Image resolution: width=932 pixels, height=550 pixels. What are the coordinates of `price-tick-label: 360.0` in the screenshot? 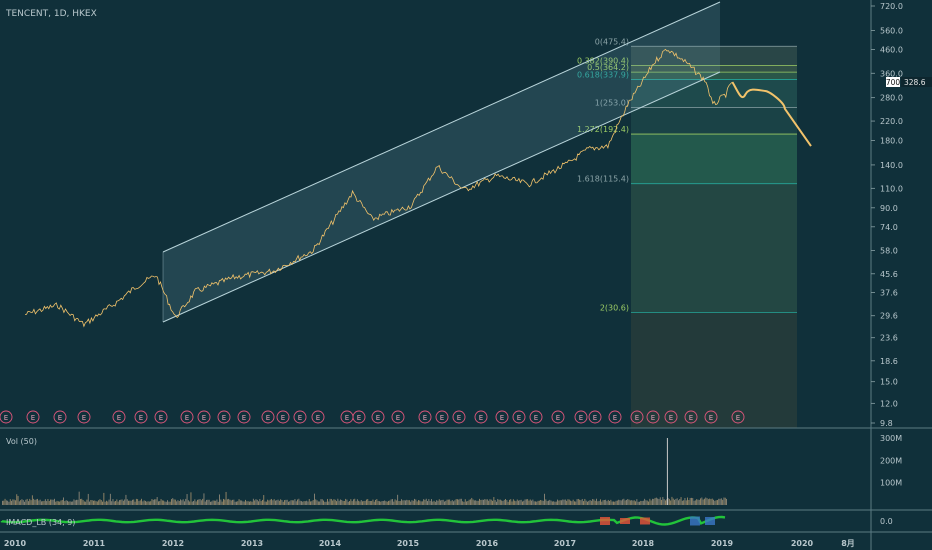 It's located at (891, 73).